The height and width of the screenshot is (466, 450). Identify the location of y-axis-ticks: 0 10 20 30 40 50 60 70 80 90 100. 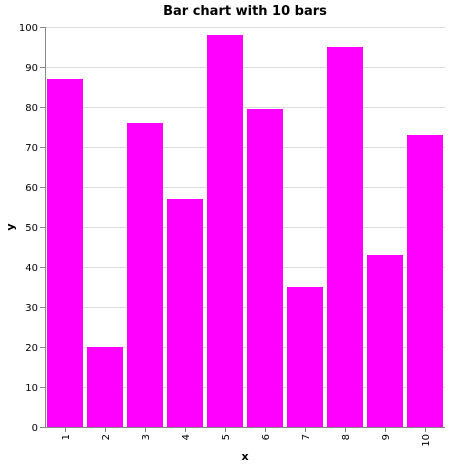
(32, 228).